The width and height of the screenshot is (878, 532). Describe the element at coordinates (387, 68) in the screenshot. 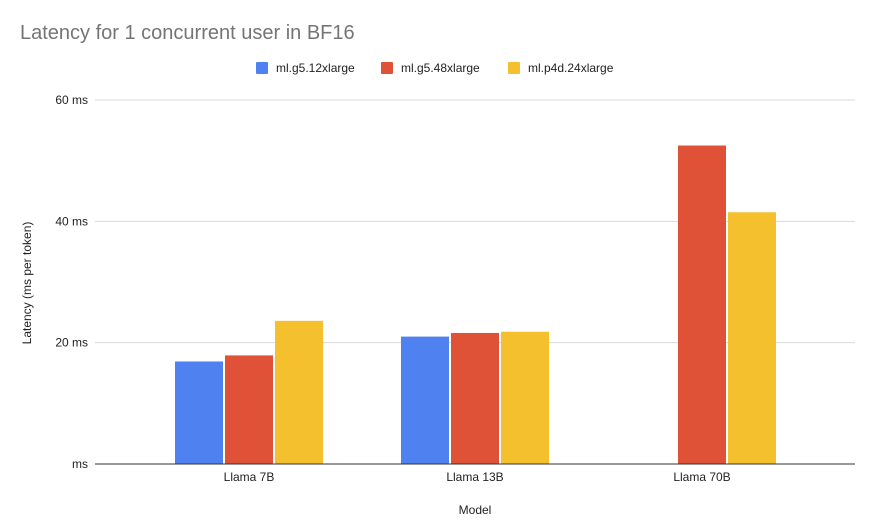

I see `legend-swatch-g5-48xlarge` at that location.